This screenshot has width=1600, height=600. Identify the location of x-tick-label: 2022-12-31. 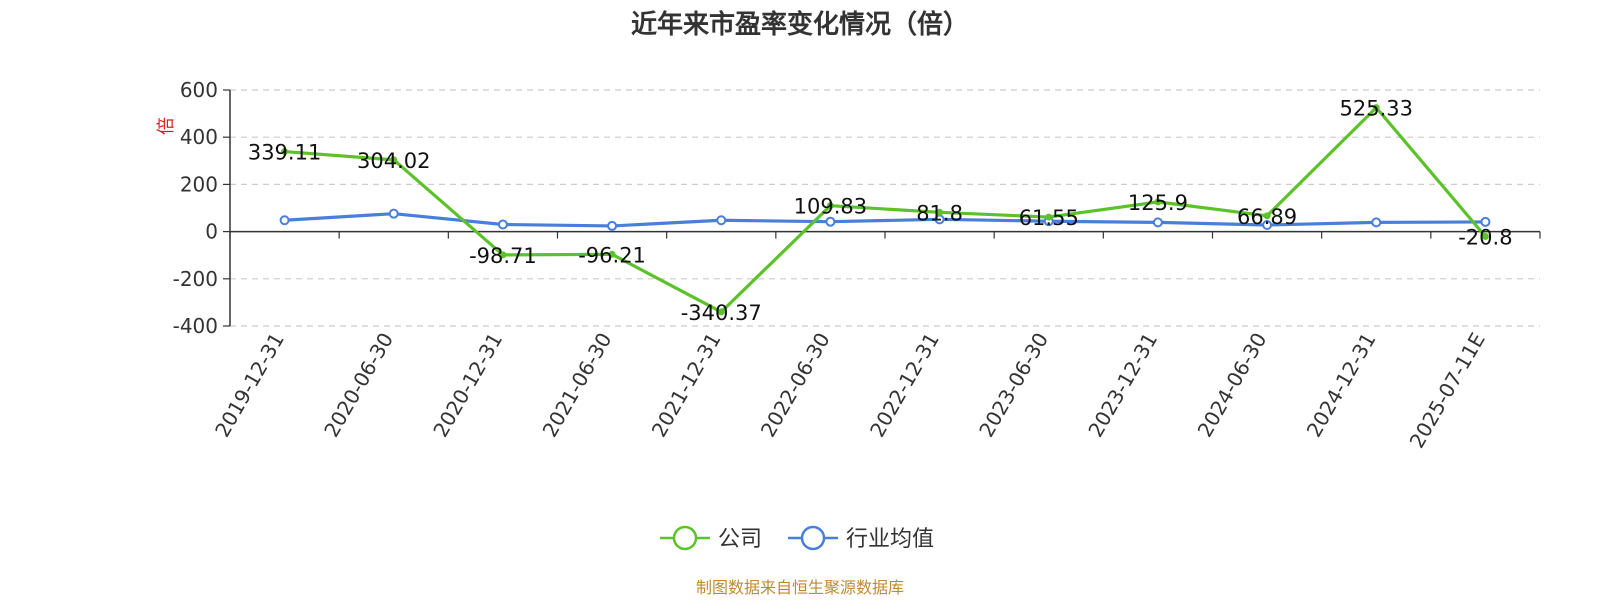
(904, 384).